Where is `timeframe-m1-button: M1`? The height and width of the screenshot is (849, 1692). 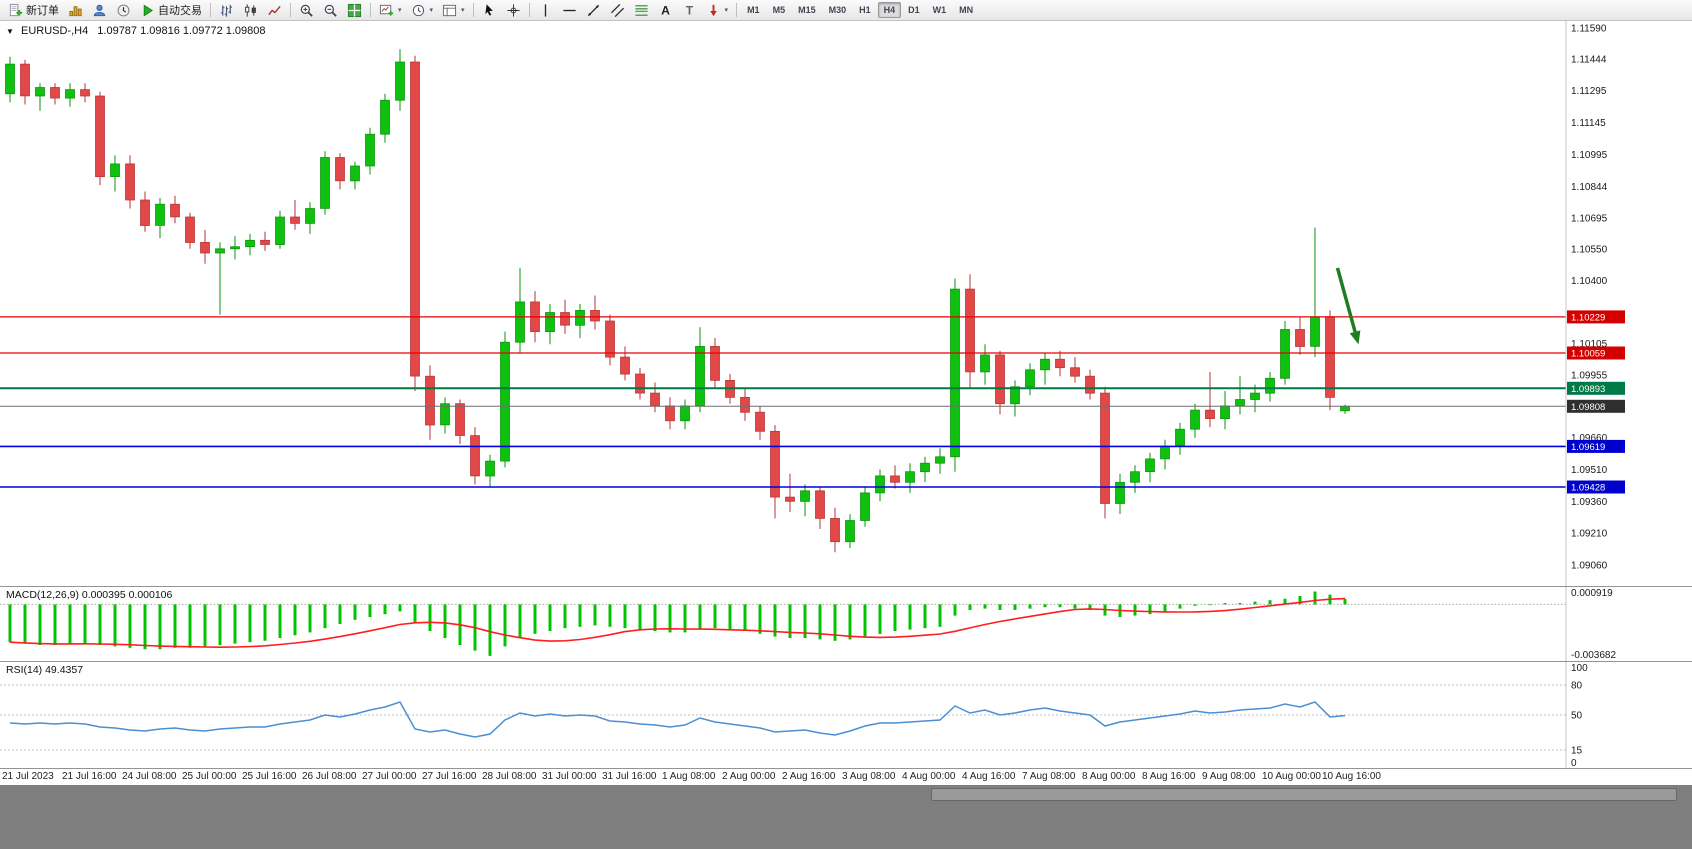 timeframe-m1-button: M1 is located at coordinates (753, 10).